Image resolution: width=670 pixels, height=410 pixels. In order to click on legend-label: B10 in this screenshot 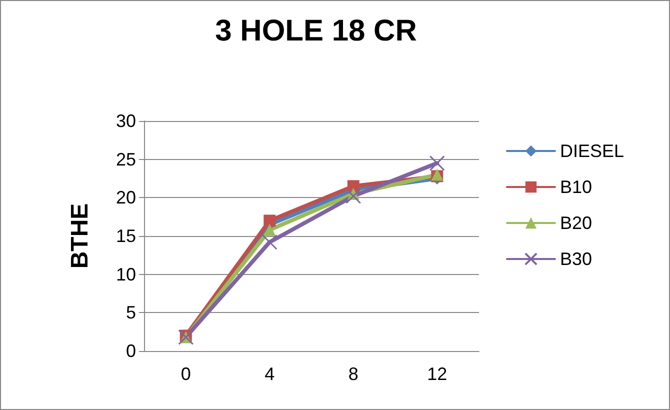, I will do `click(576, 187)`.